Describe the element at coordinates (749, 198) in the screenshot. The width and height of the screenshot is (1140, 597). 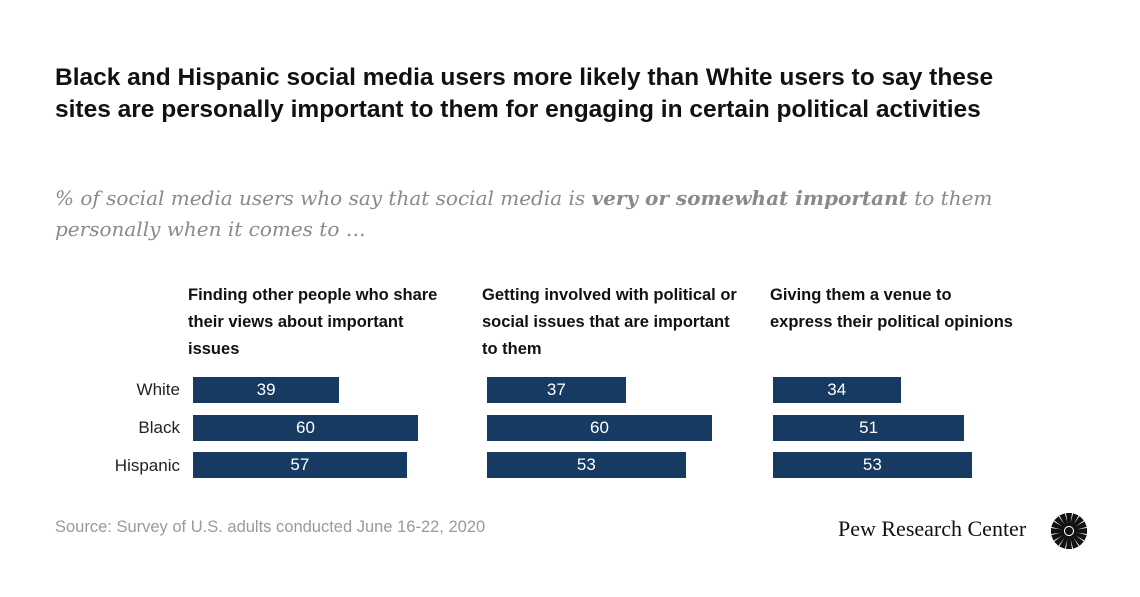
I see `subtitle-bold: very or somewhat important` at that location.